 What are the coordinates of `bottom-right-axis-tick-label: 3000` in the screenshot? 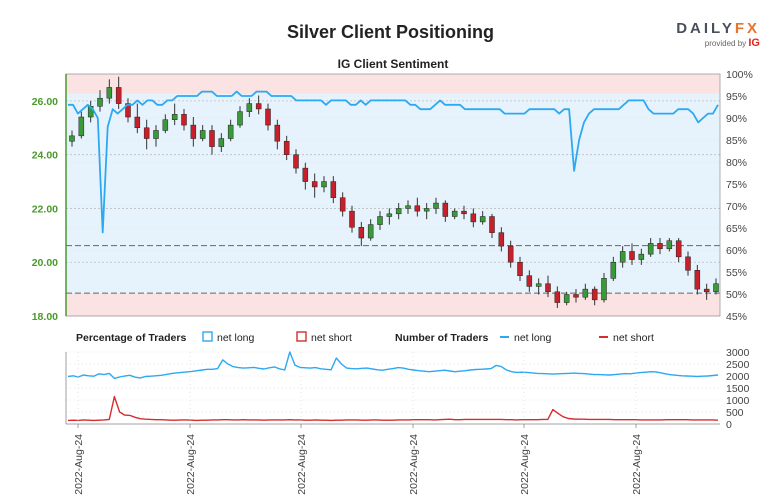 It's located at (738, 353).